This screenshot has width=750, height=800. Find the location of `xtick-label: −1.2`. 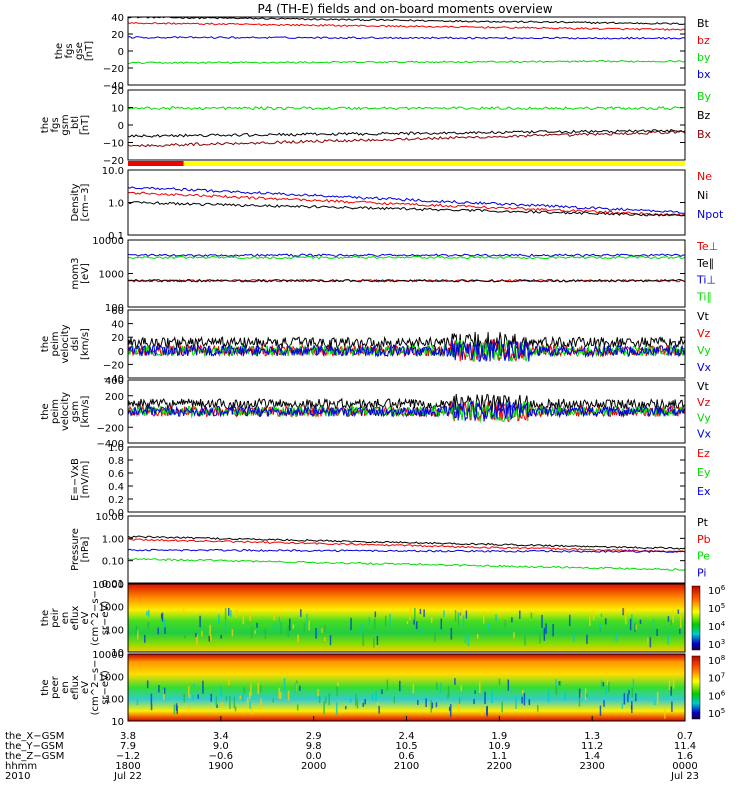

xtick-label: −1.2 is located at coordinates (128, 756).